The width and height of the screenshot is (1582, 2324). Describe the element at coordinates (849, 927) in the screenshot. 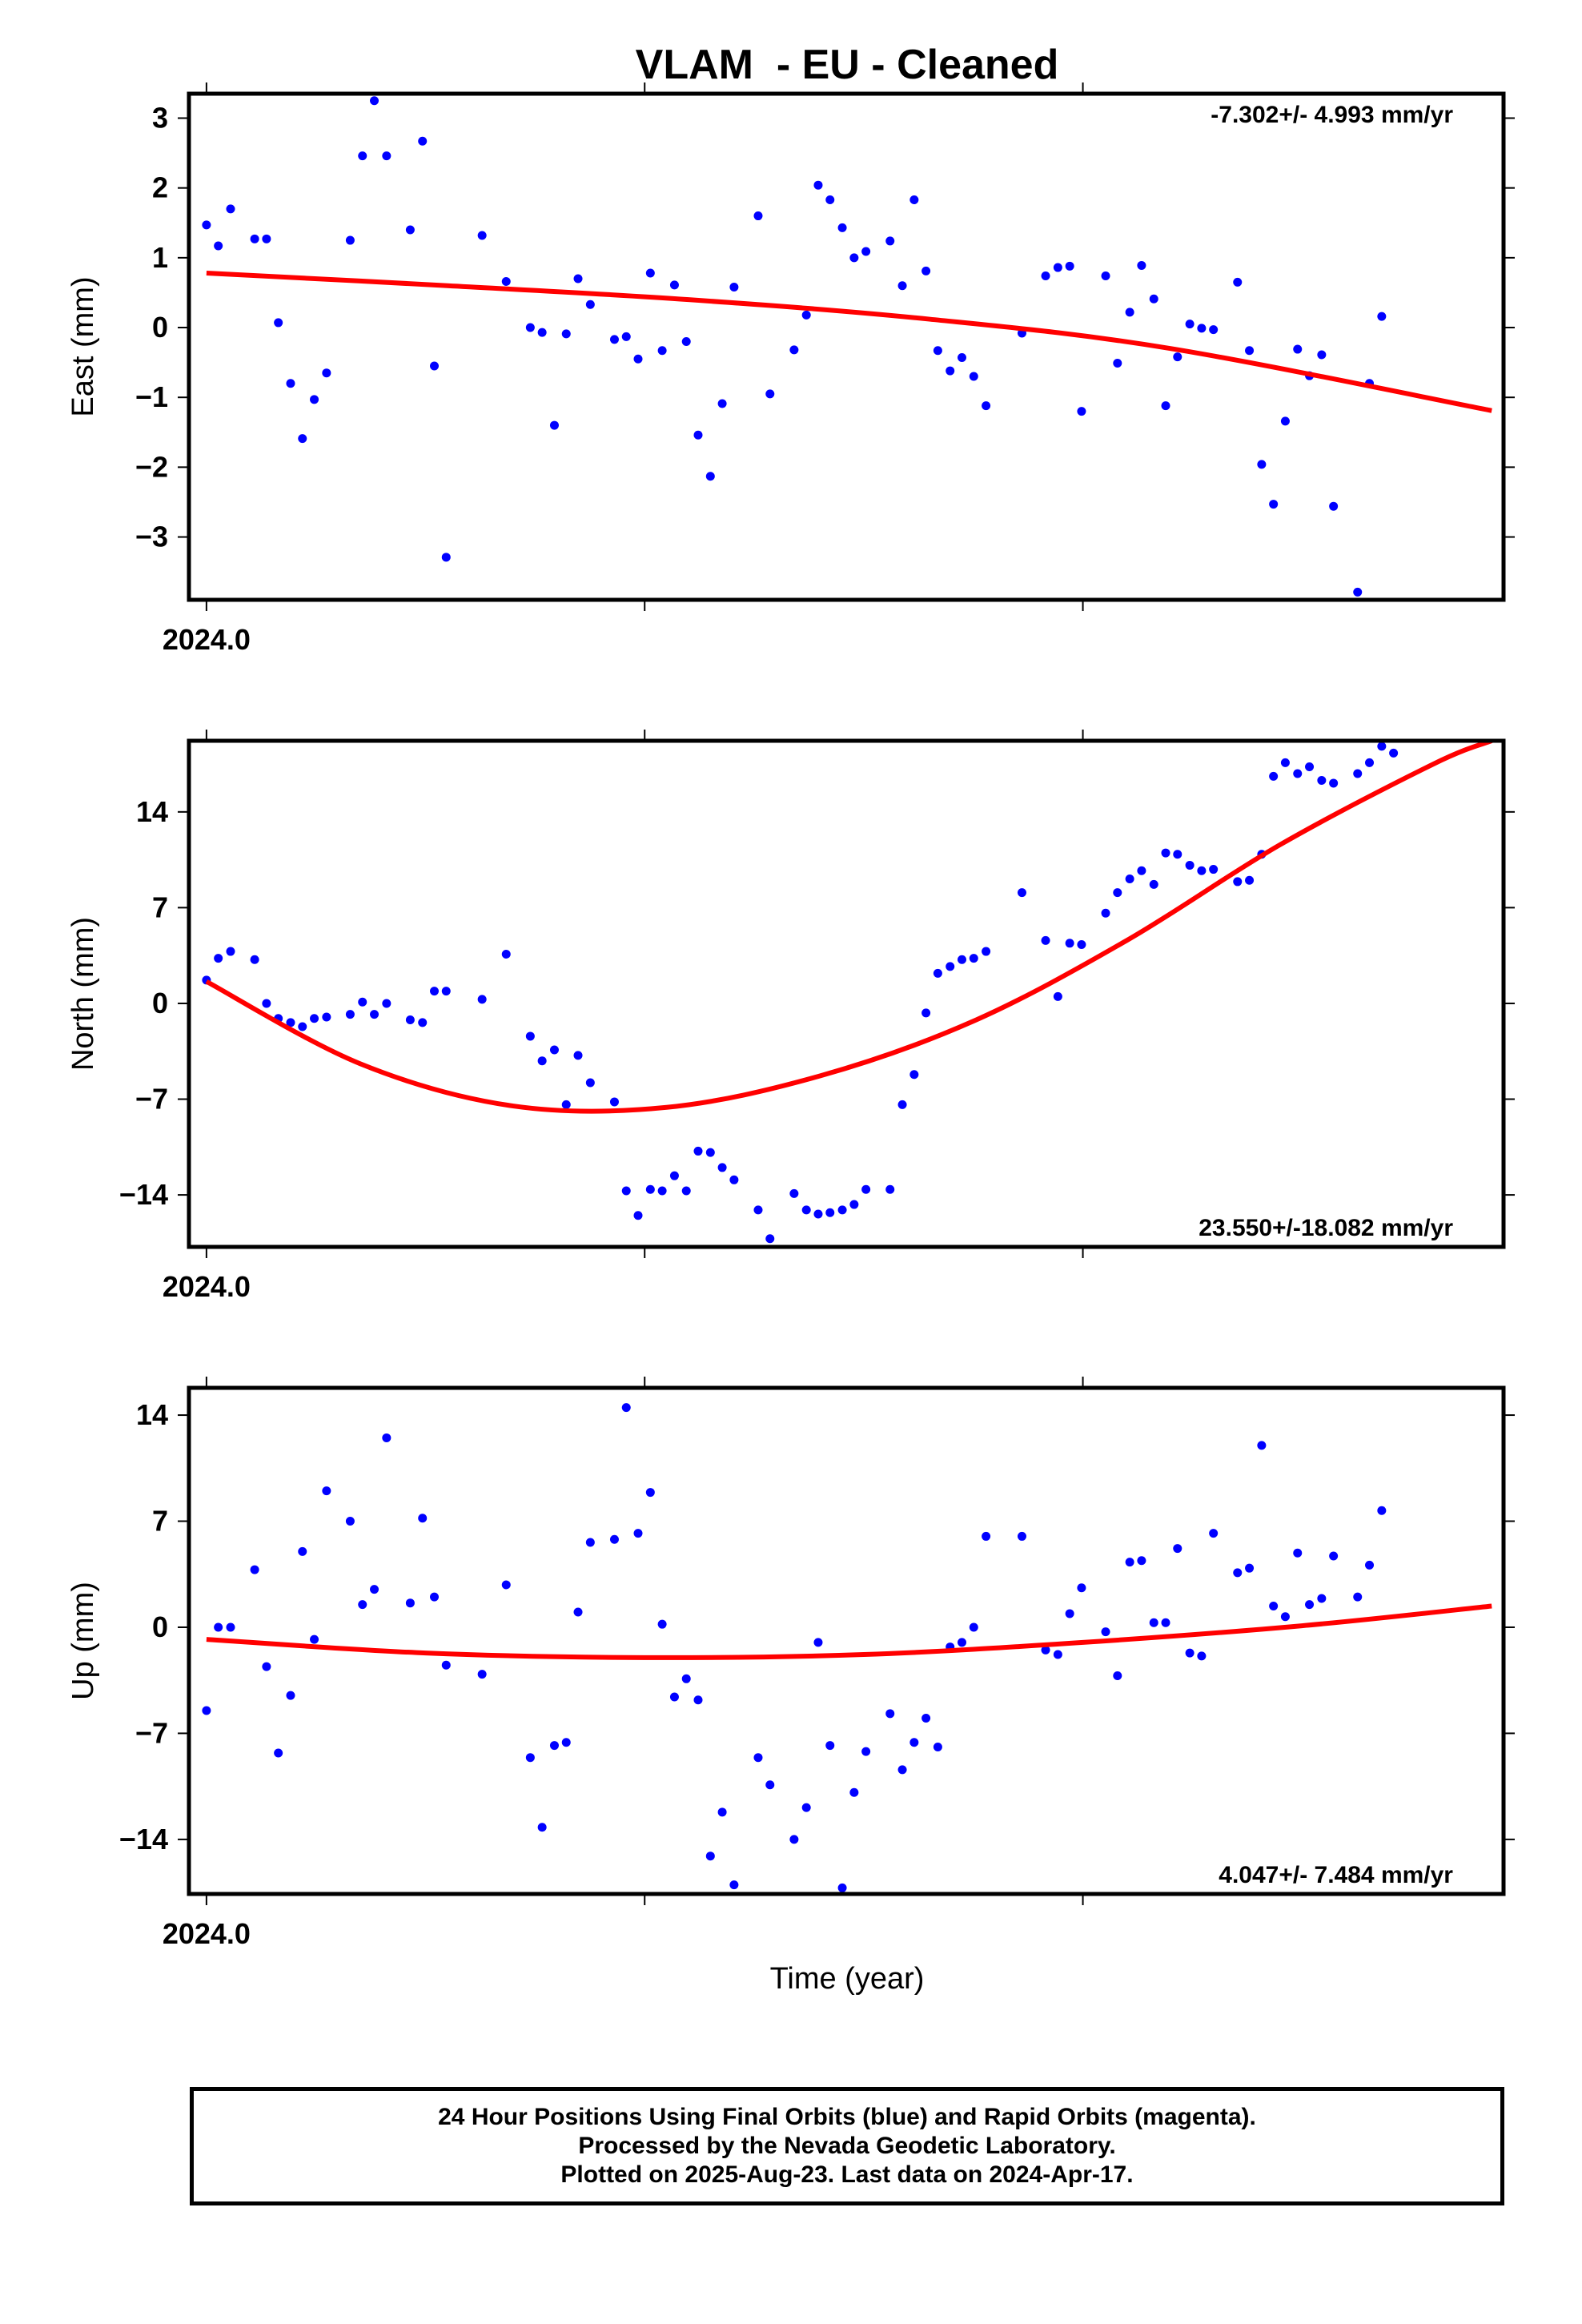

I see `north-trend-line` at that location.